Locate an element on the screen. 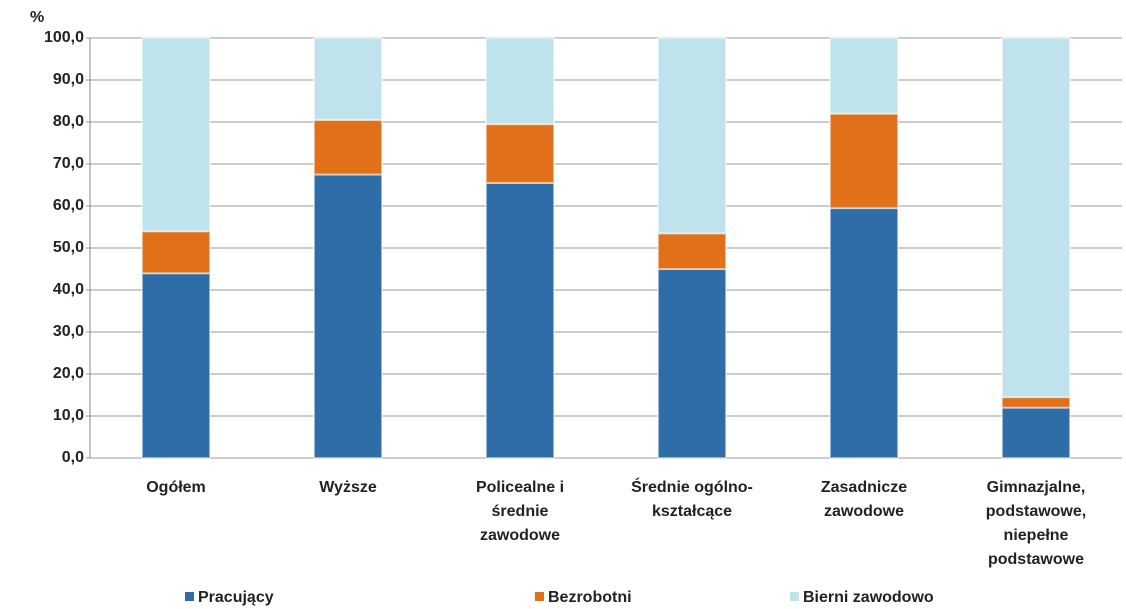  y-tick-label: 50,0 is located at coordinates (68, 247).